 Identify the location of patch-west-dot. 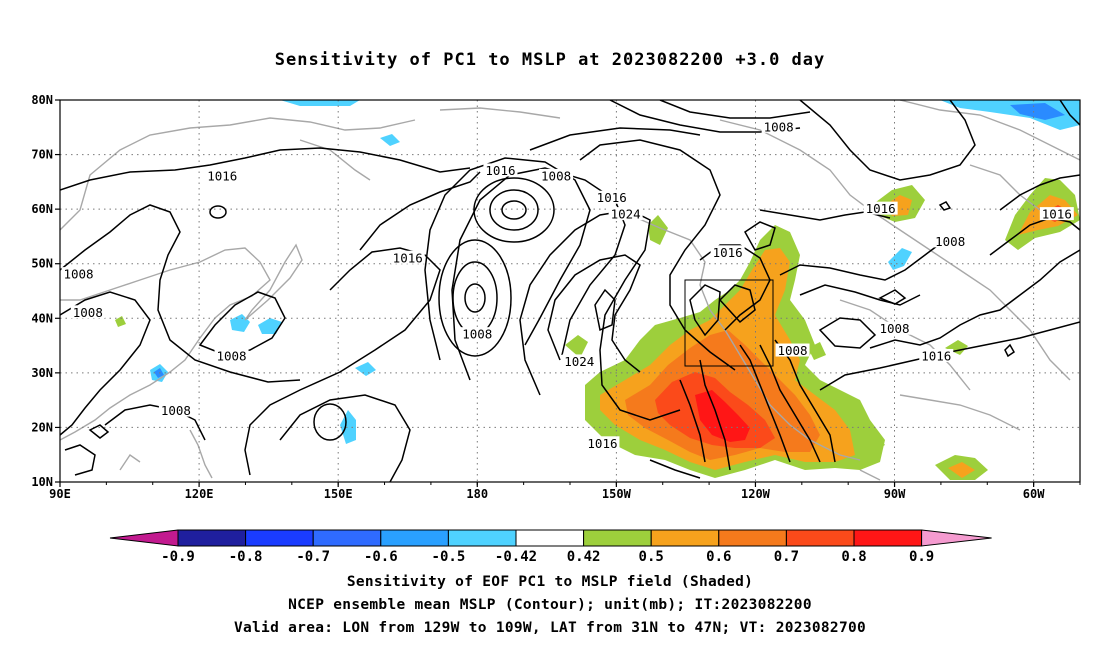
(120, 321).